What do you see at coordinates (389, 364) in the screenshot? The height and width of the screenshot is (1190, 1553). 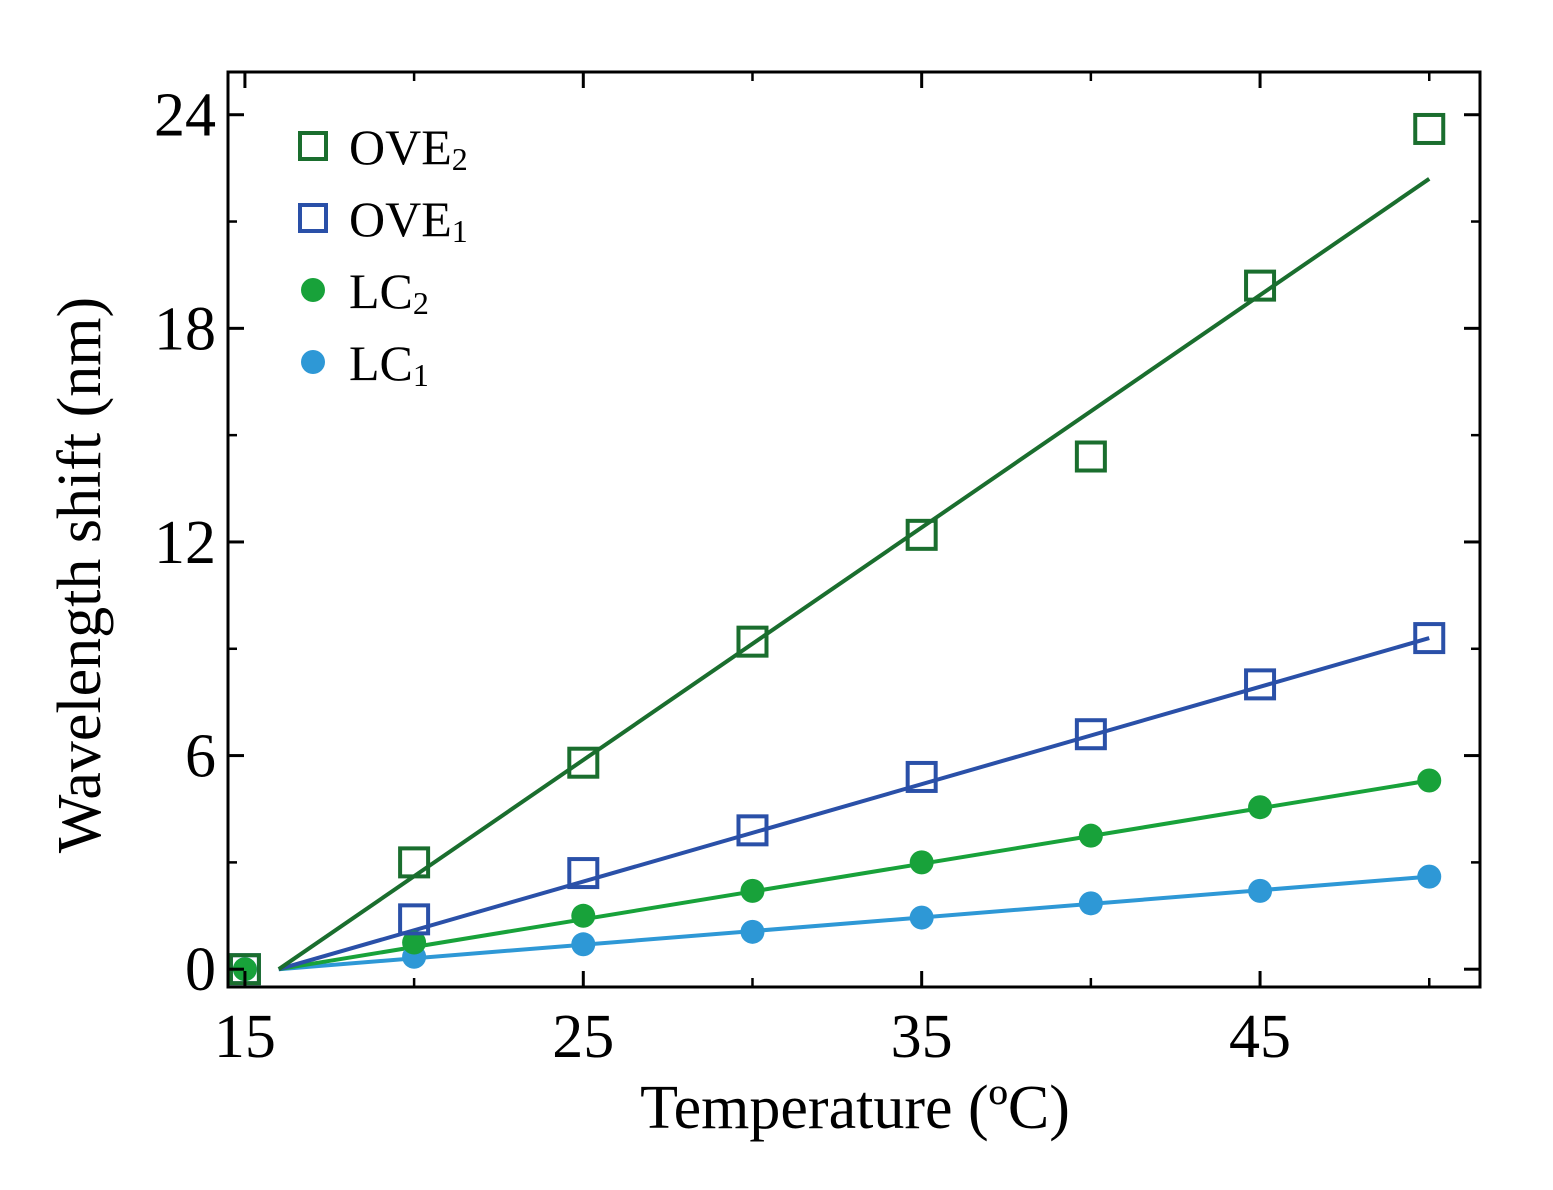 I see `legend-label: LC1` at bounding box center [389, 364].